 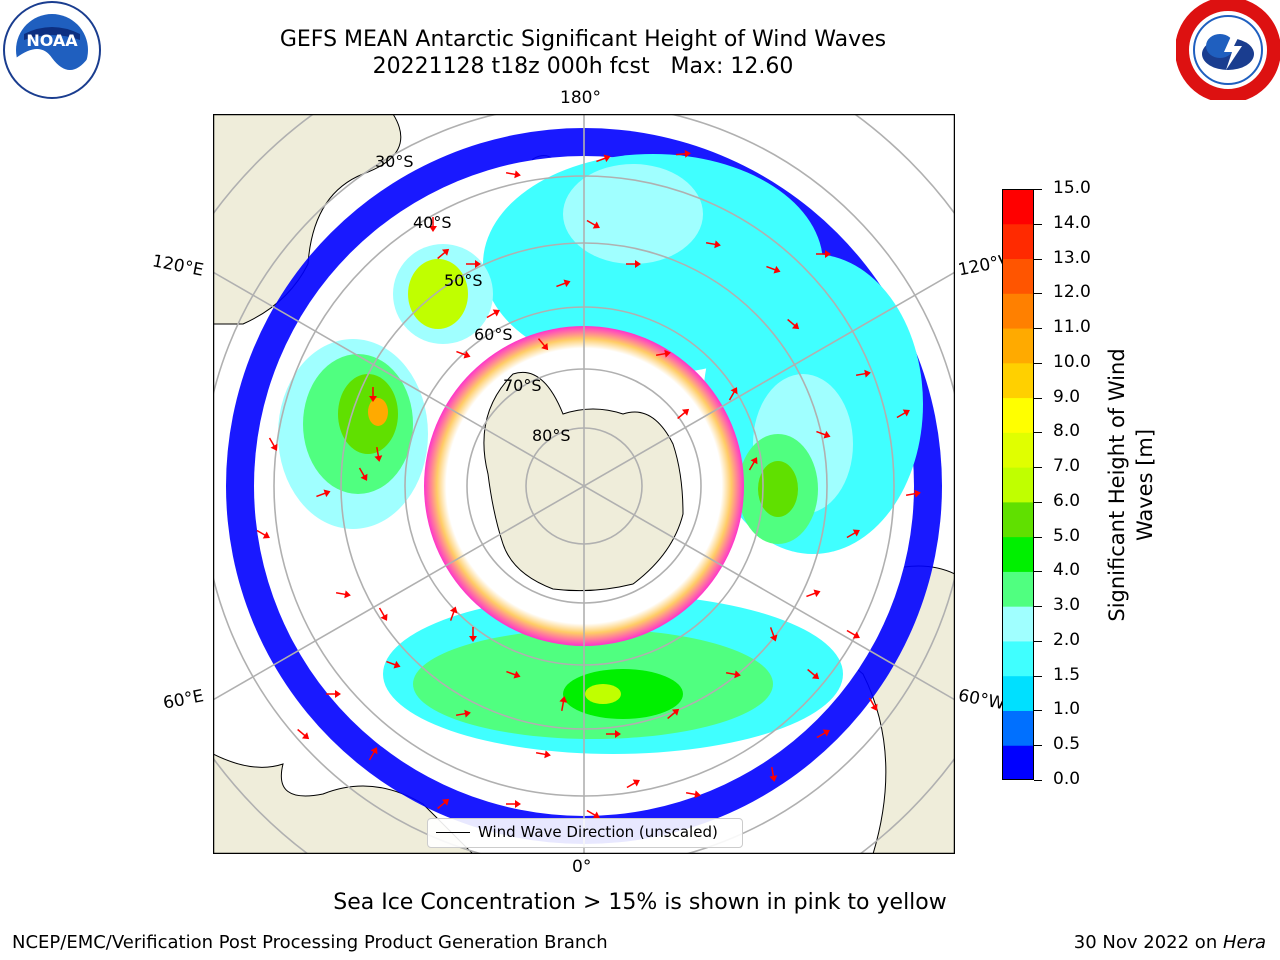 What do you see at coordinates (394, 161) in the screenshot?
I see `lat-label-30s: 30°S` at bounding box center [394, 161].